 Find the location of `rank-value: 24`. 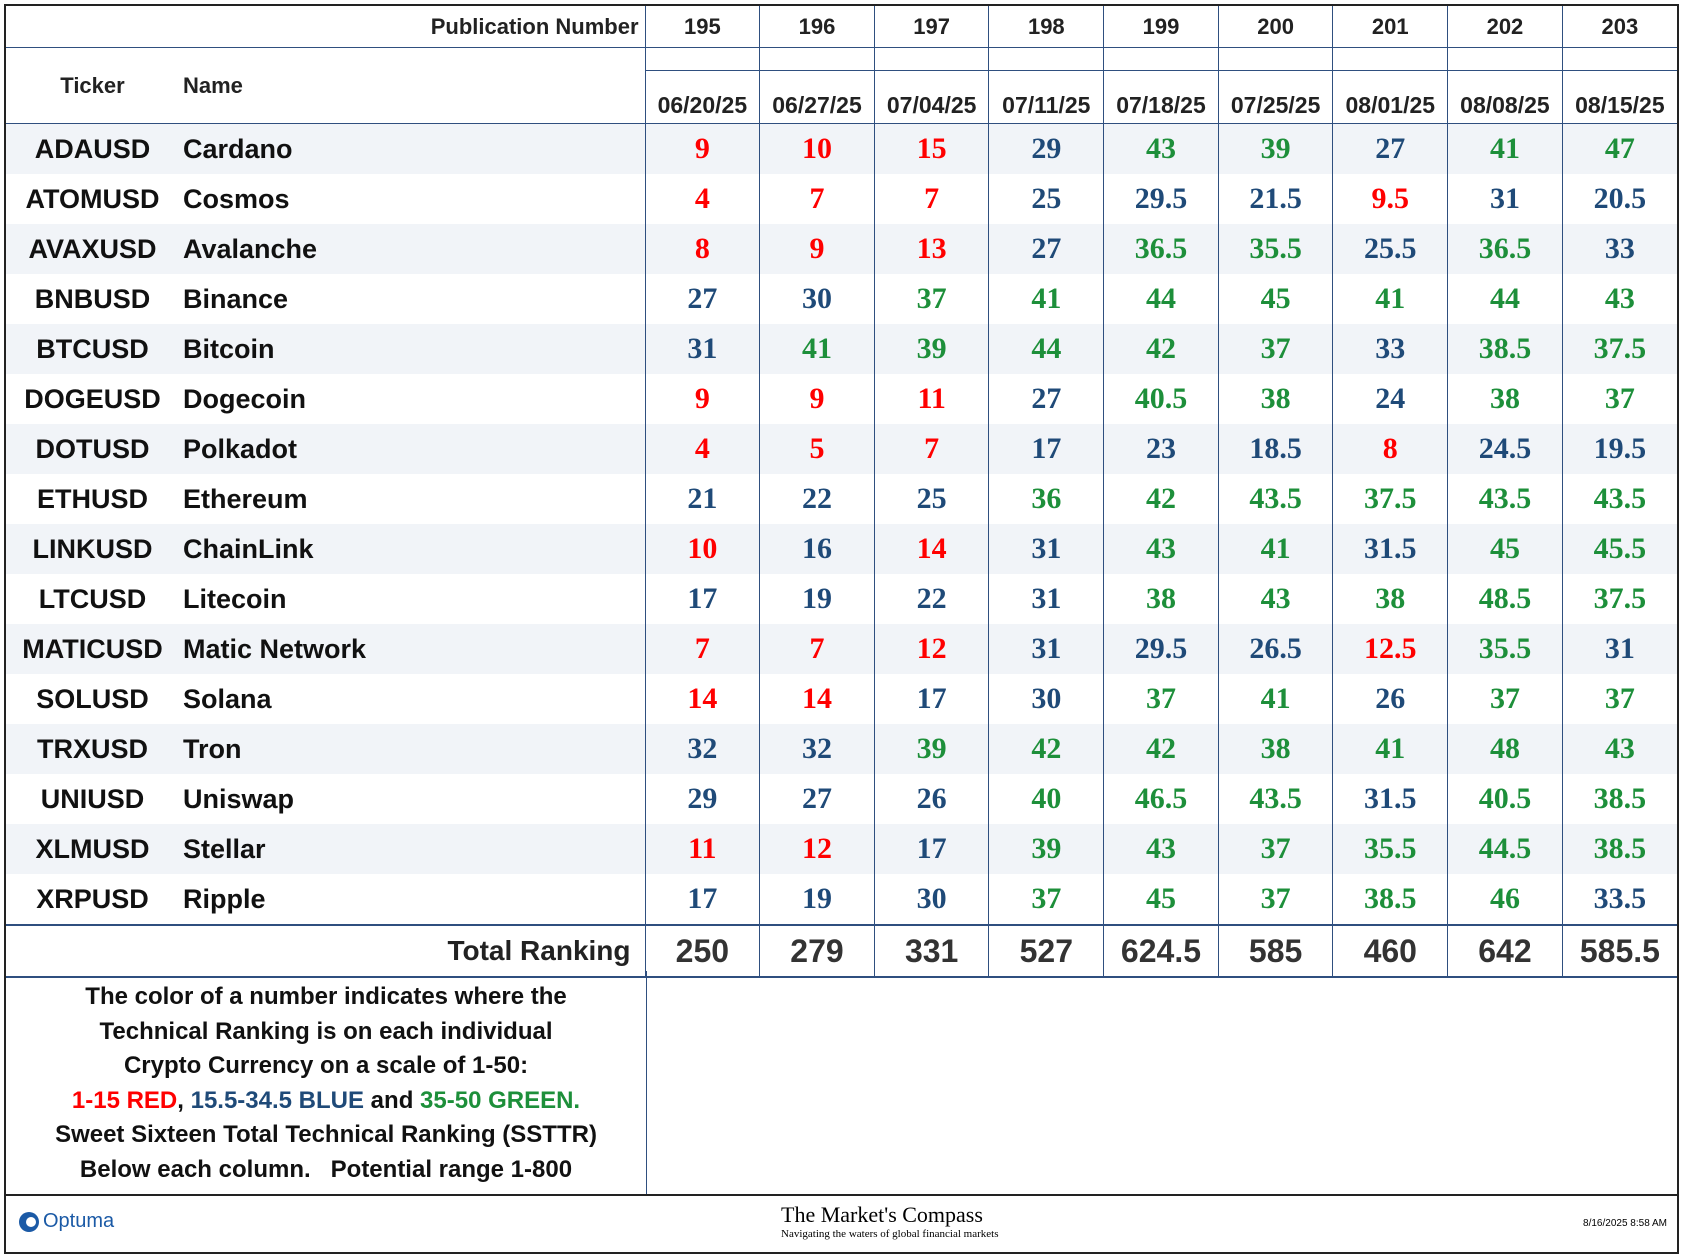

rank-value: 24 is located at coordinates (1390, 399).